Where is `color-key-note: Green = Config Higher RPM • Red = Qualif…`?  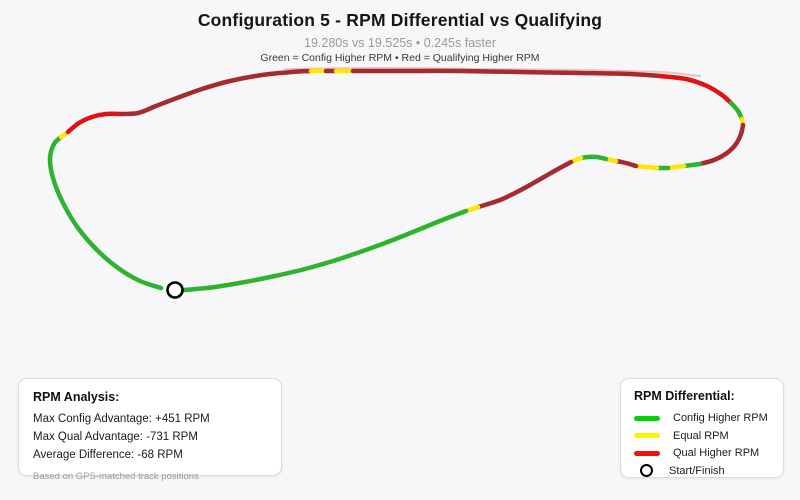
color-key-note: Green = Config Higher RPM • Red = Qualif… is located at coordinates (400, 58).